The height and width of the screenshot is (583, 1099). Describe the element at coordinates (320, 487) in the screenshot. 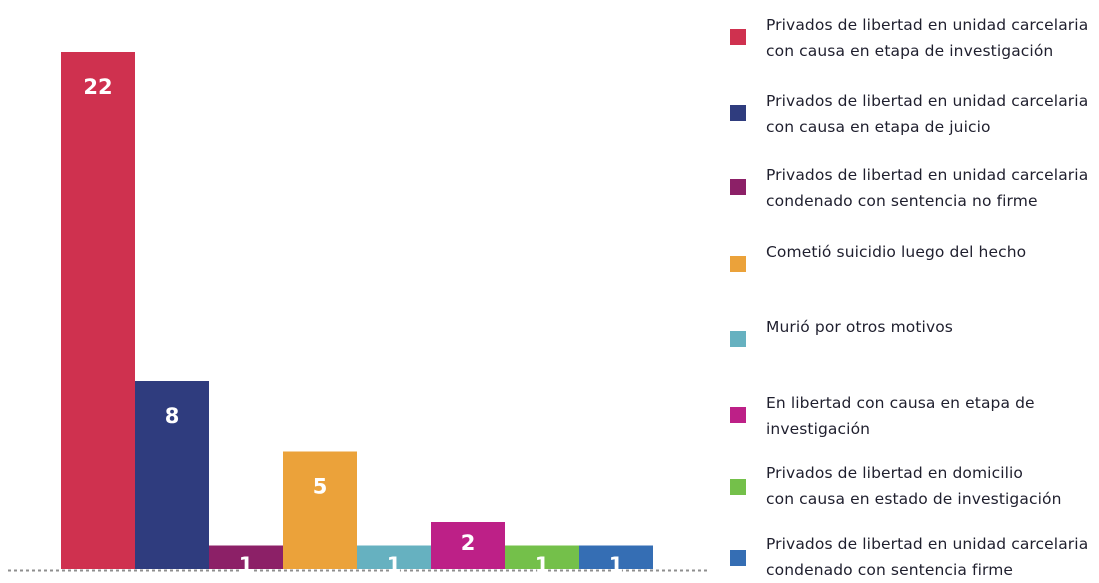

I see `bar-value-label: 5` at that location.